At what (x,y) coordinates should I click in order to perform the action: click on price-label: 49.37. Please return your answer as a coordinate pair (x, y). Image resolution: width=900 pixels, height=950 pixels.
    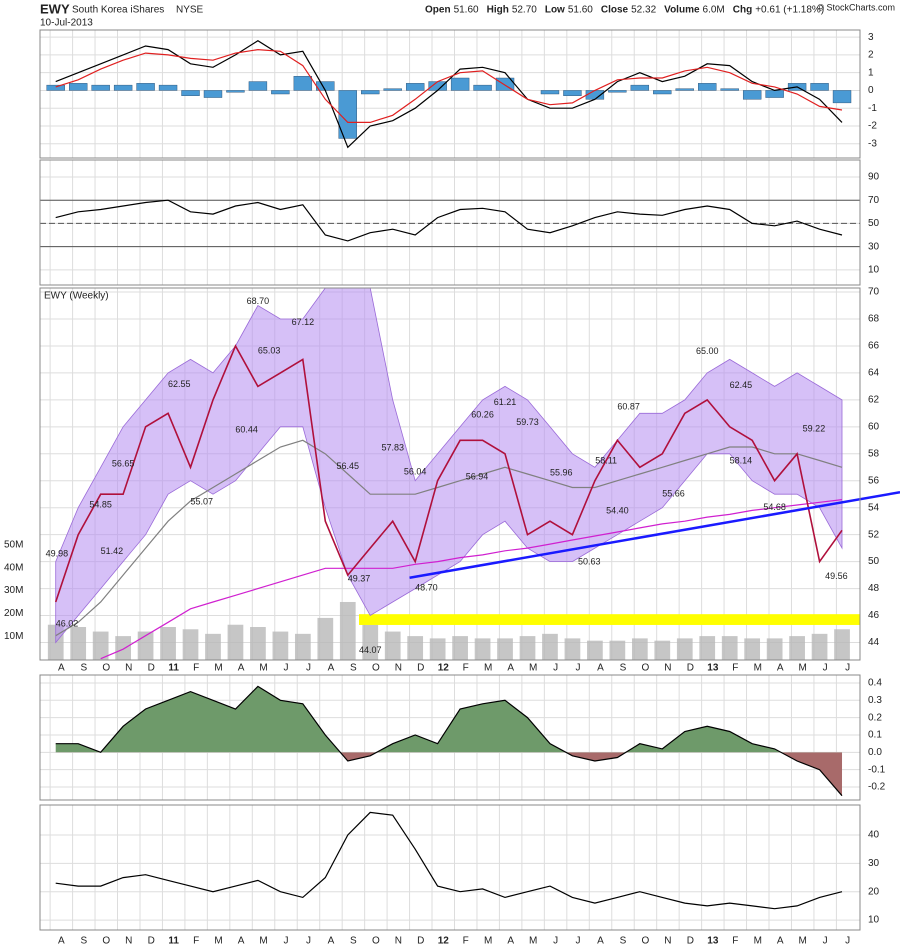
    Looking at the image, I should click on (359, 578).